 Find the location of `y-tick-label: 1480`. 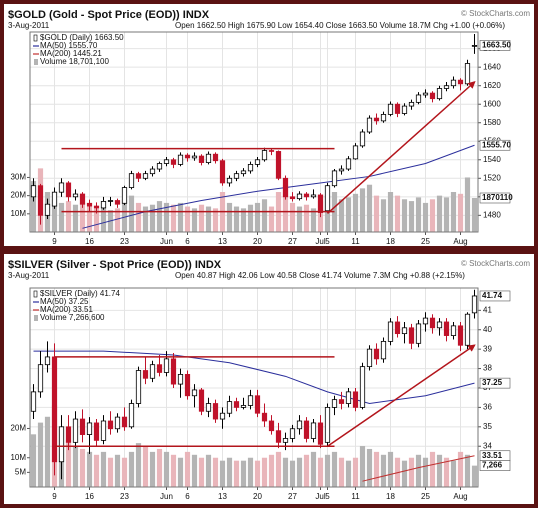

y-tick-label: 1480 is located at coordinates (492, 214).